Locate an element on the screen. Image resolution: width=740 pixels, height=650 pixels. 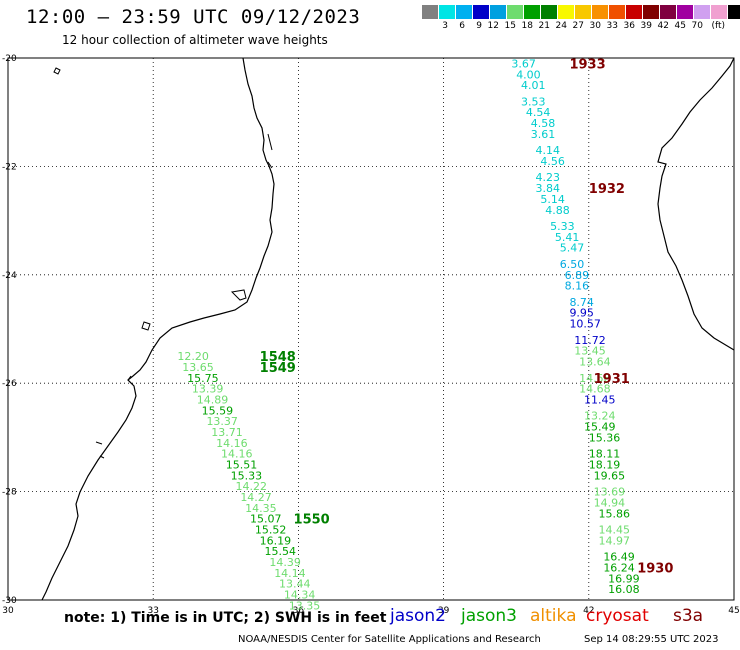
wave-height-point: 14.39 is located at coordinates (285, 562).